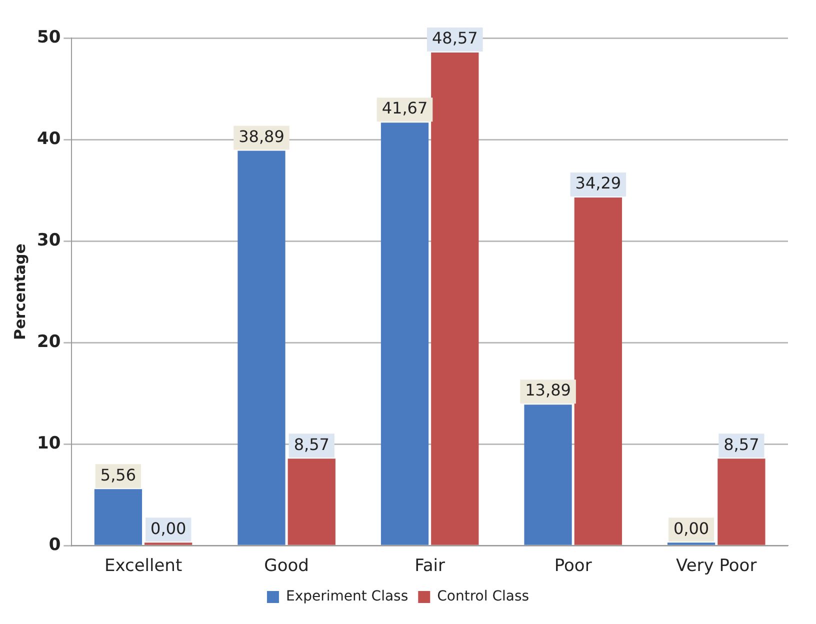 This screenshot has height=624, width=816. Describe the element at coordinates (48, 37) in the screenshot. I see `y-tick-label: 50` at that location.